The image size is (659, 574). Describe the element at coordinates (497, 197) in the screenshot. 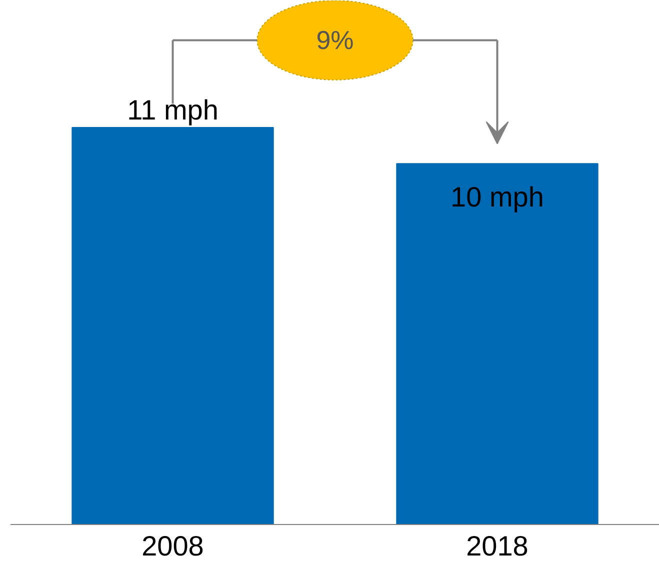

I see `data-label: 10 mph` at that location.